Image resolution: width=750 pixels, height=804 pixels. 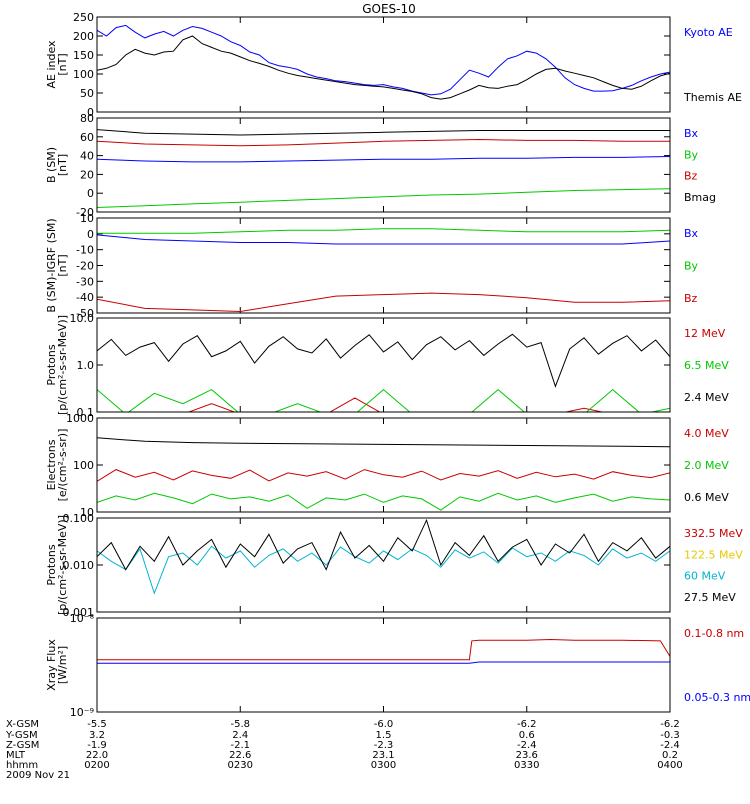 I want to click on y-axis-label-line: Xray Flux, so click(x=51, y=665).